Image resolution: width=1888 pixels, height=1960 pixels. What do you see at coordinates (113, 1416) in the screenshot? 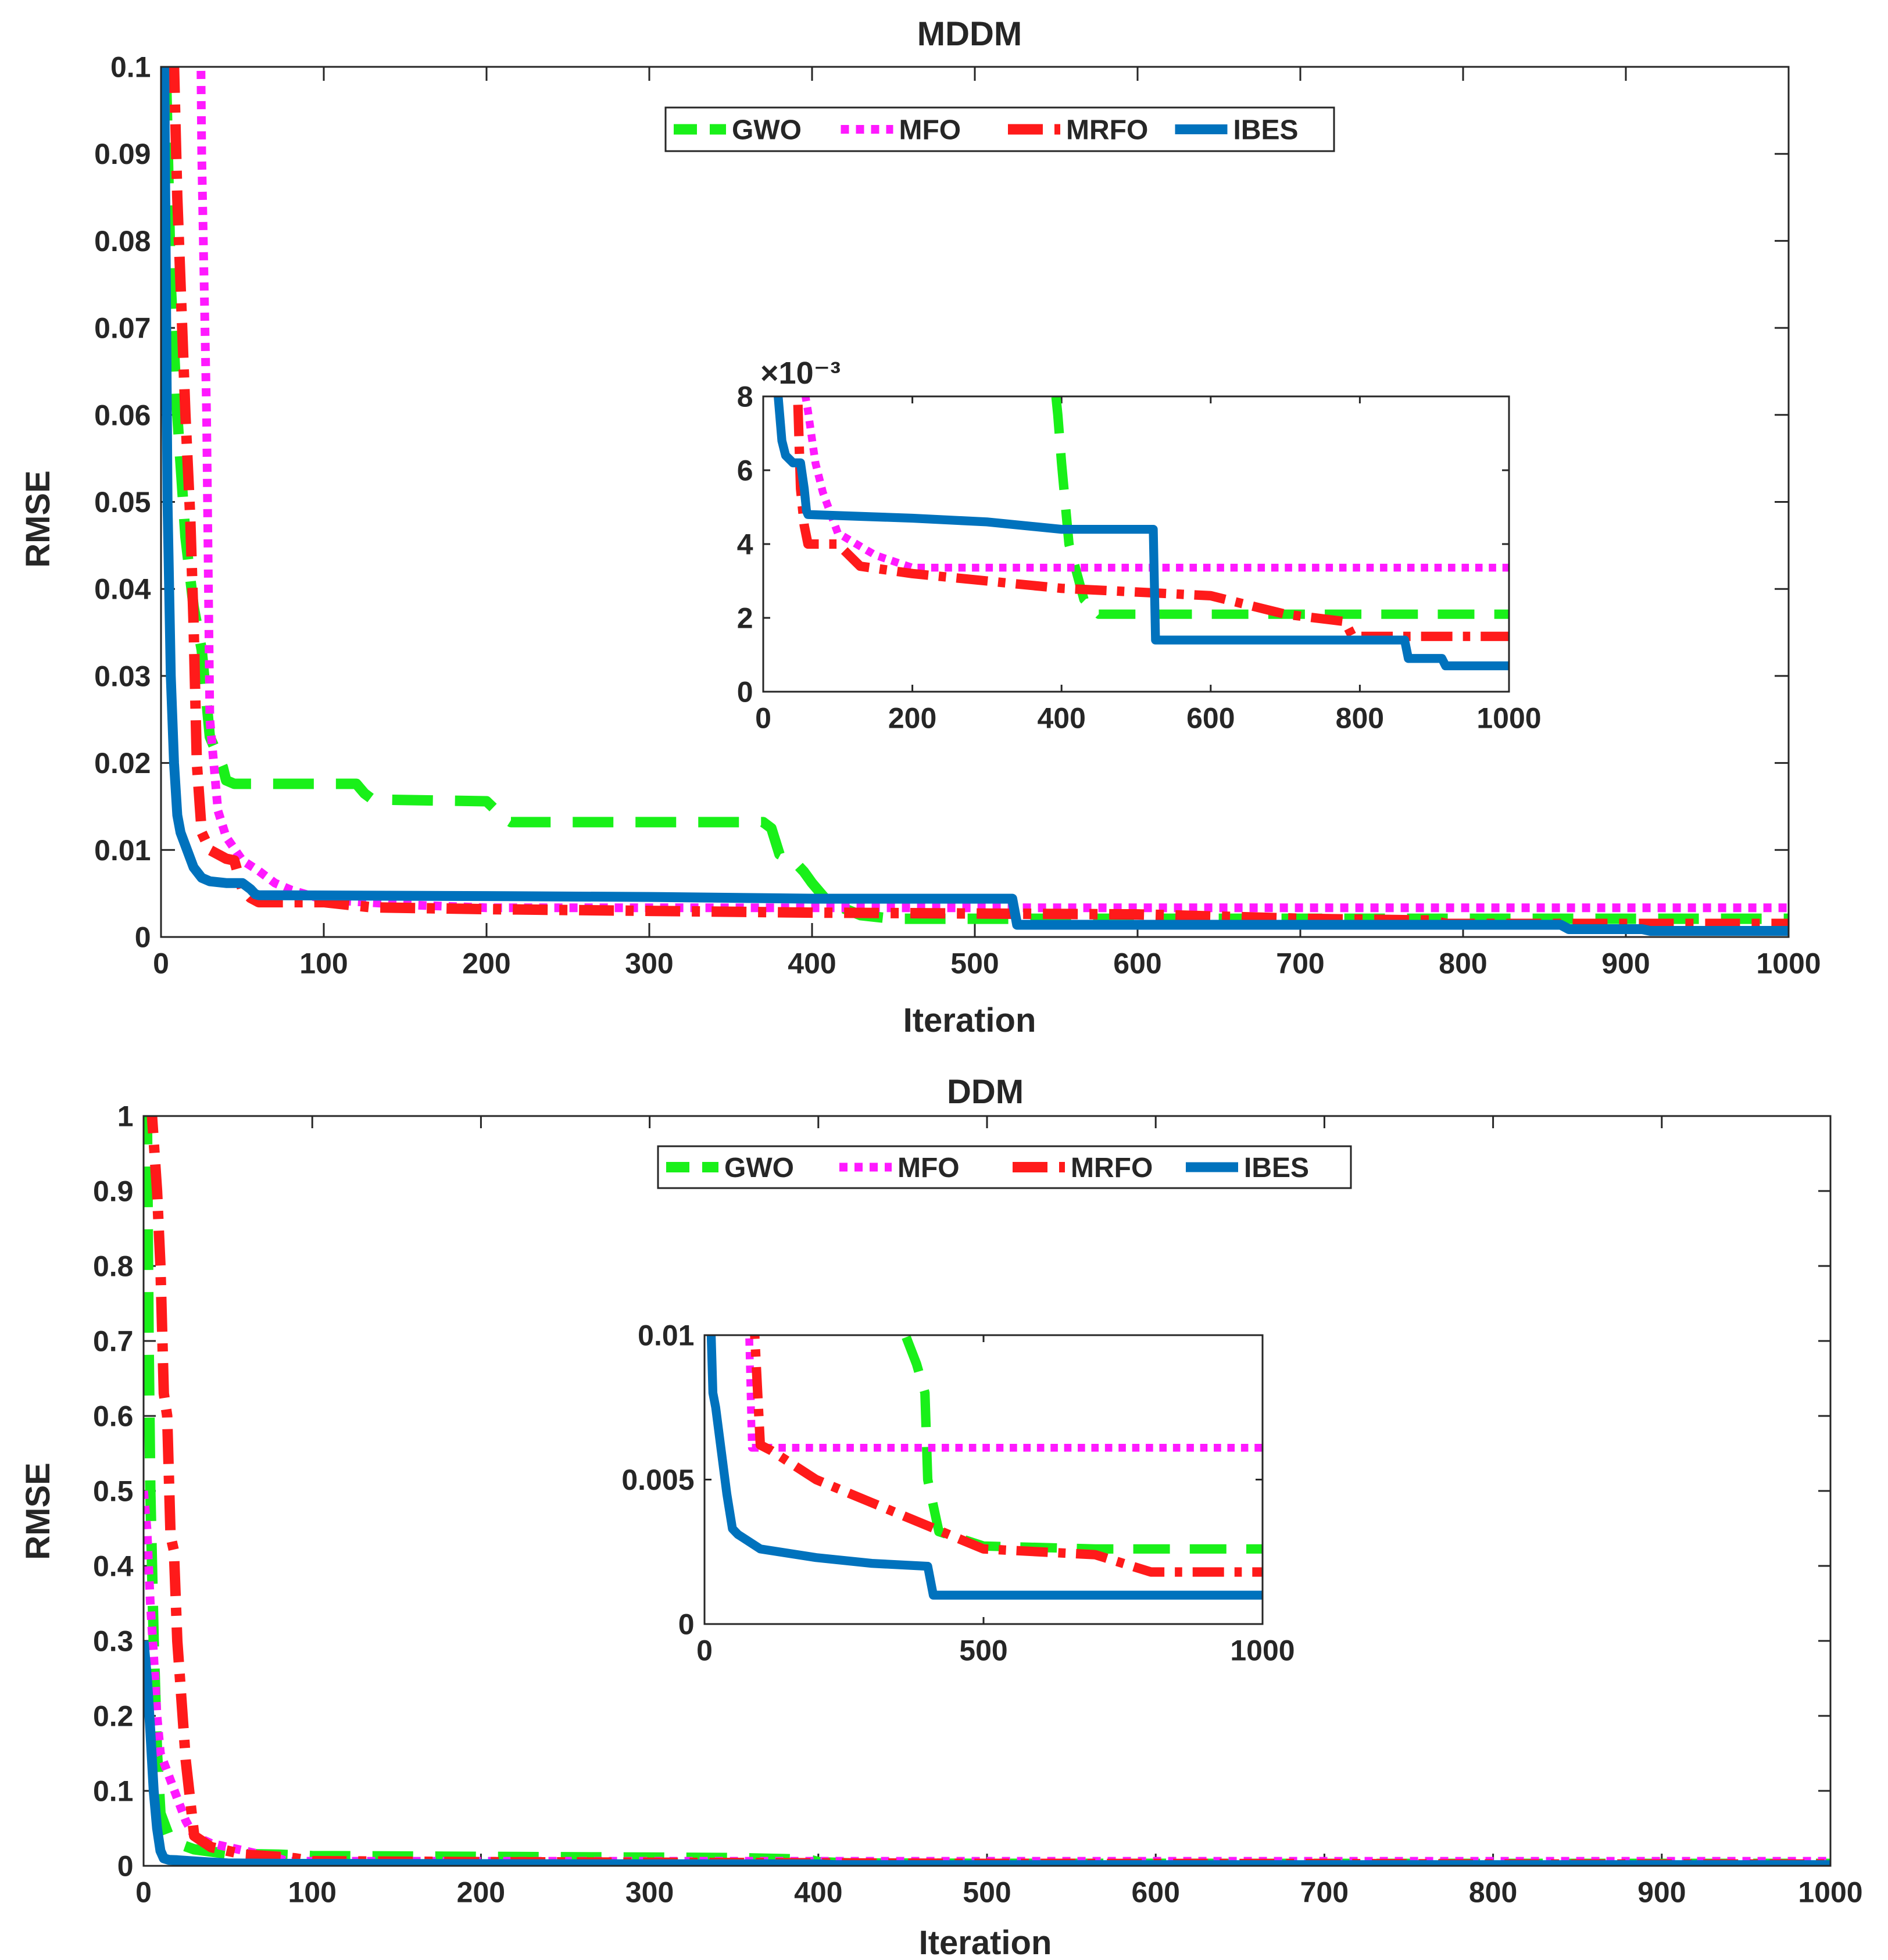
I see `y-tick-label: 0.6` at bounding box center [113, 1416].